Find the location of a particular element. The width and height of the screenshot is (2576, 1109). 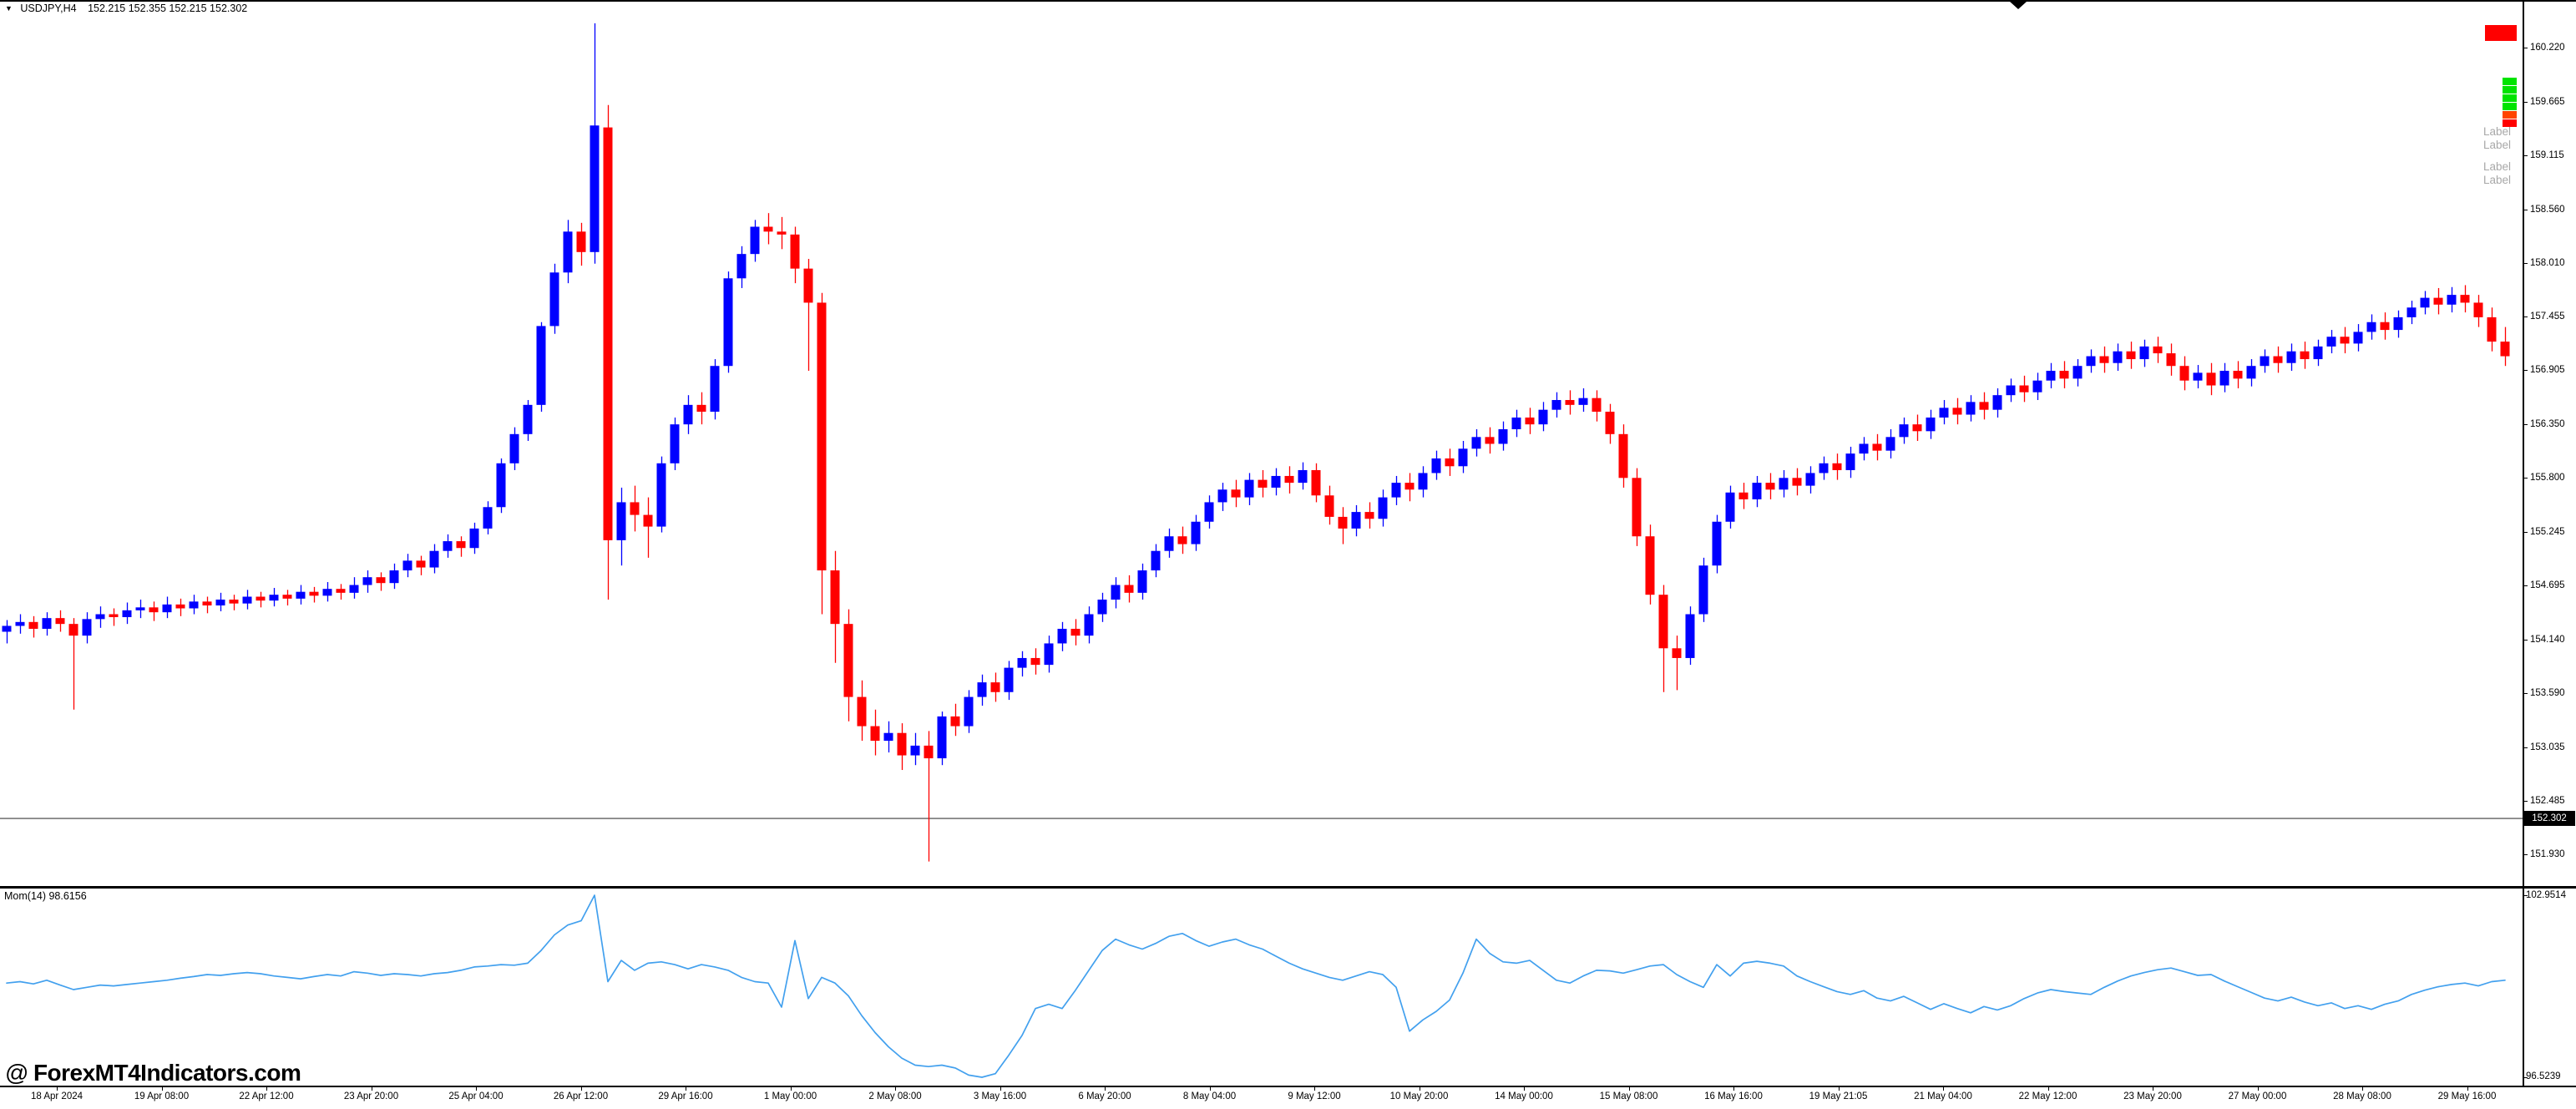

chart-shift-marker-icon is located at coordinates (2019, 5).